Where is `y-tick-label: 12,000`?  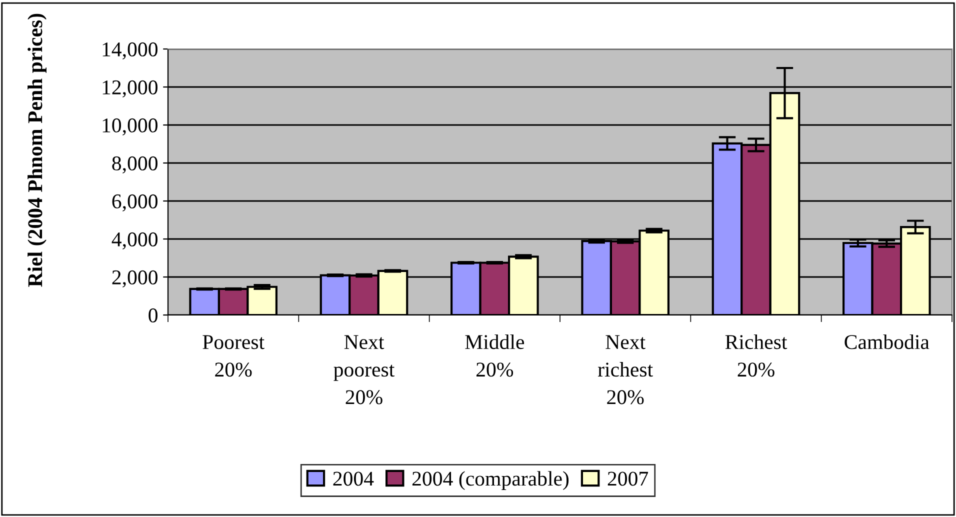 y-tick-label: 12,000 is located at coordinates (130, 89).